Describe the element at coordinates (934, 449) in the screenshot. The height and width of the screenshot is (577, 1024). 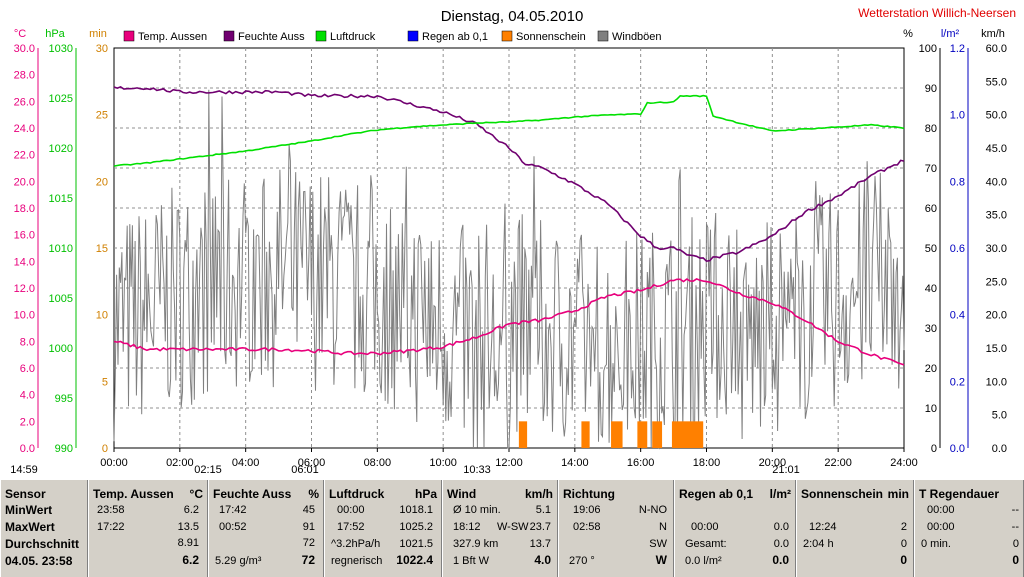
I see `axis-tick-label: 0` at that location.